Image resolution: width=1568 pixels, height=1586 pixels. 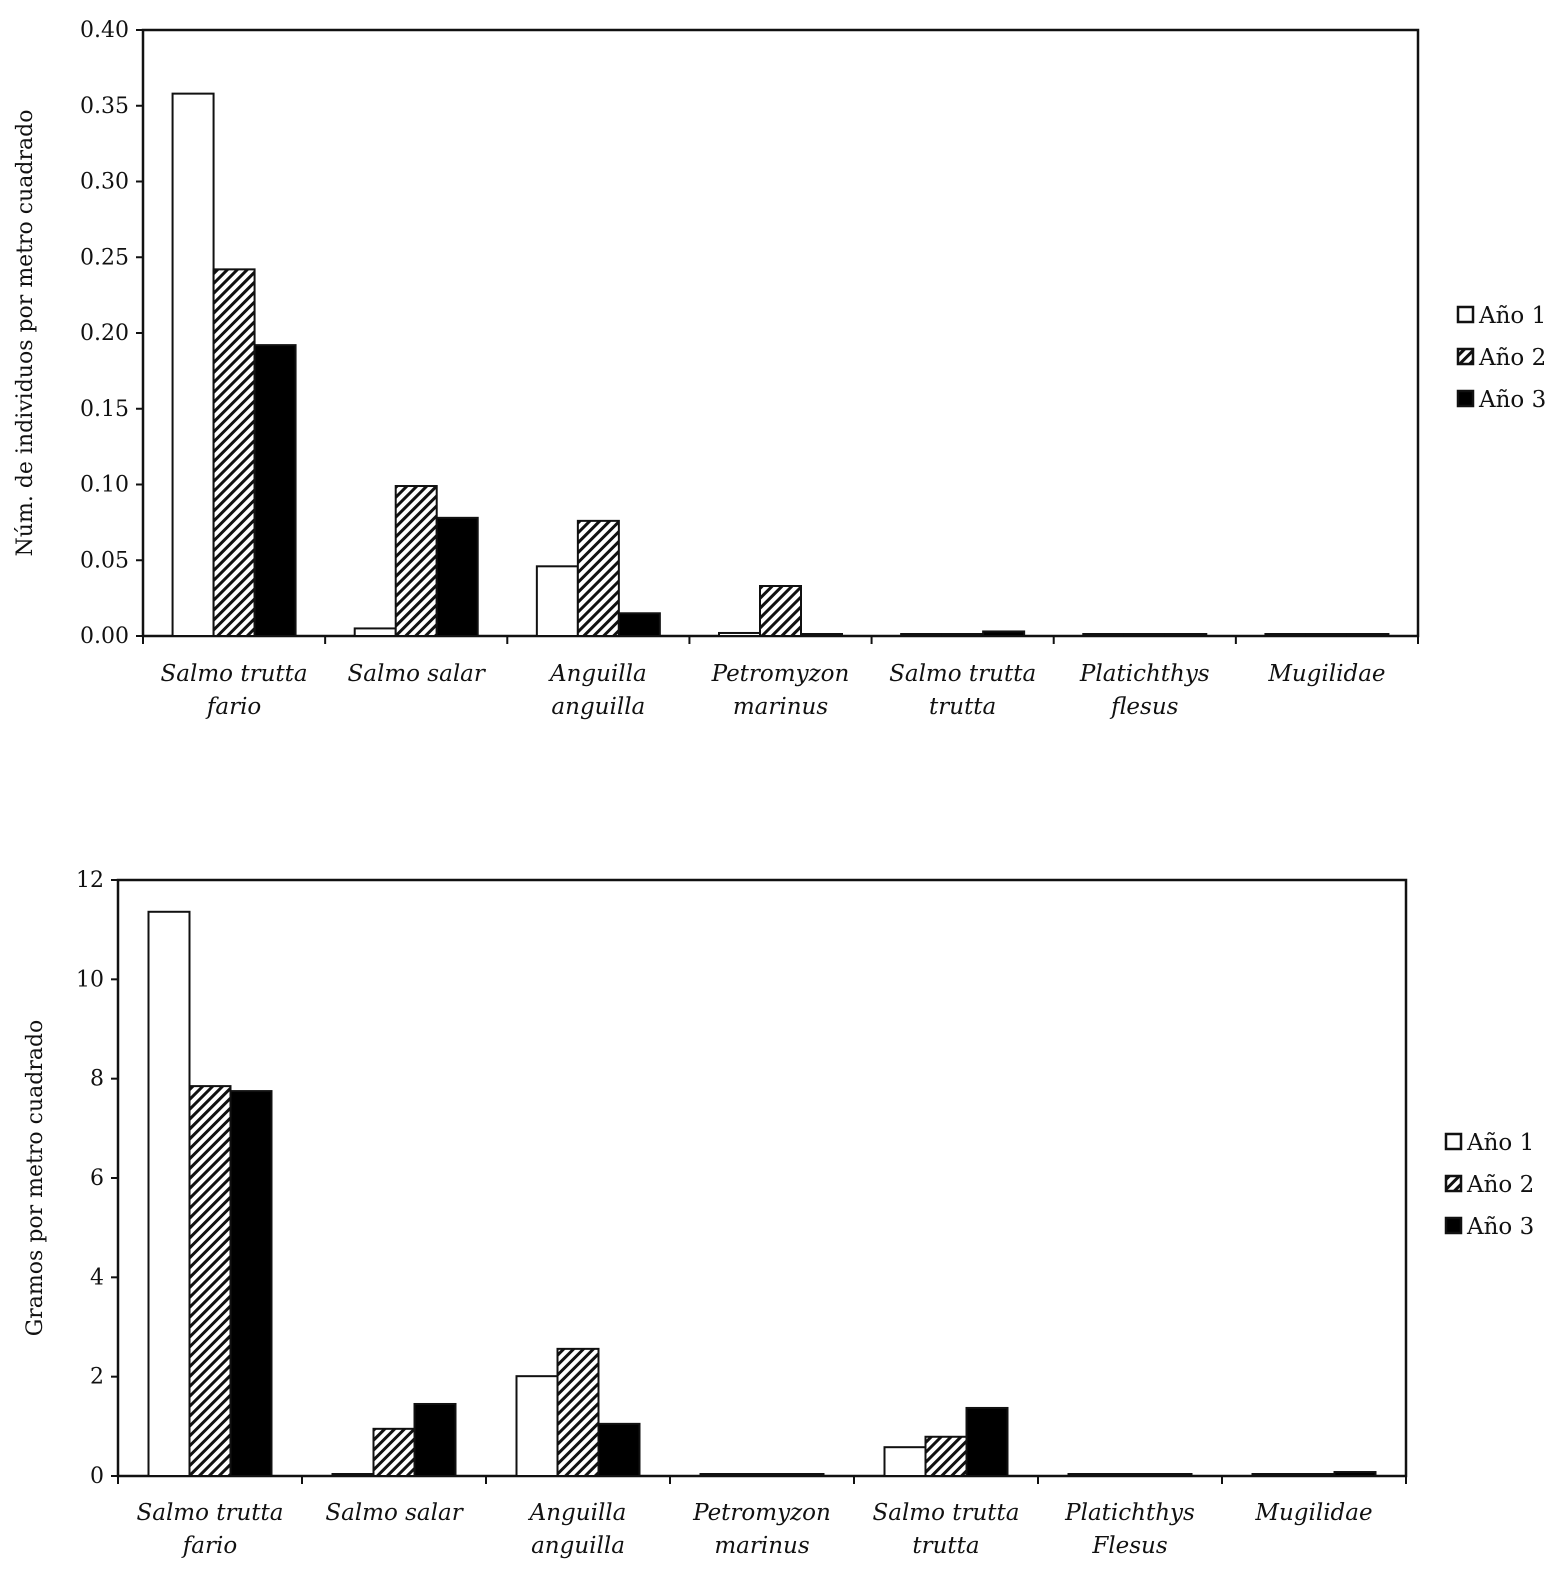 I want to click on y-tick-label: 0.10, so click(x=104, y=485).